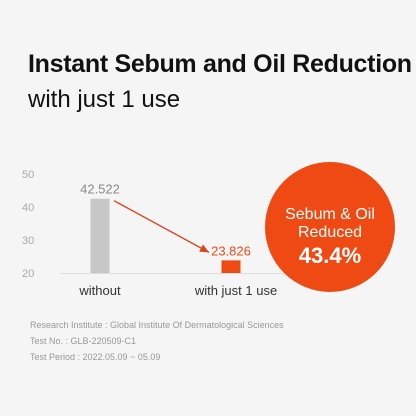 This screenshot has width=416, height=416. I want to click on trend-arrow-line, so click(161, 226).